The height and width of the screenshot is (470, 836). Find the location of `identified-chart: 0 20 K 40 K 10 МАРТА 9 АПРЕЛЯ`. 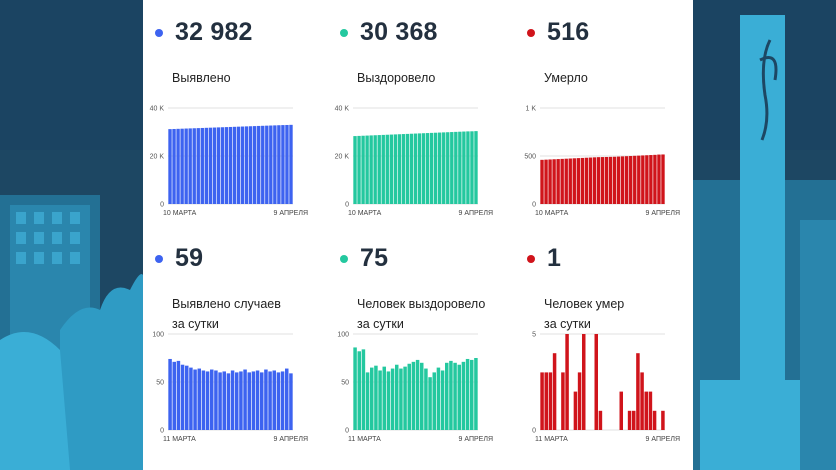

identified-chart: 0 20 K 40 K 10 МАРТА 9 АПРЕЛЯ is located at coordinates (229, 162).